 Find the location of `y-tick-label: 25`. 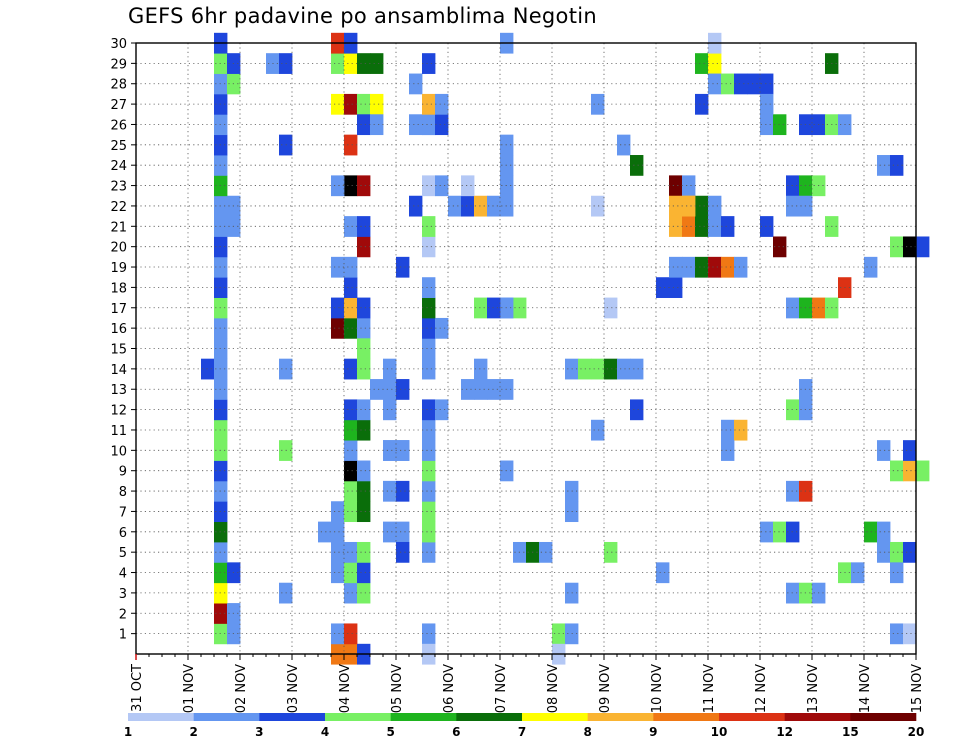

y-tick-label: 25 is located at coordinates (118, 146).